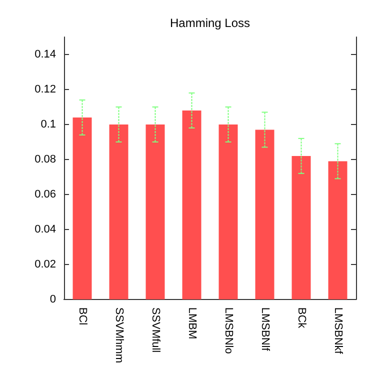 The width and height of the screenshot is (374, 366). I want to click on y-tick-label: 0.04, so click(45, 229).